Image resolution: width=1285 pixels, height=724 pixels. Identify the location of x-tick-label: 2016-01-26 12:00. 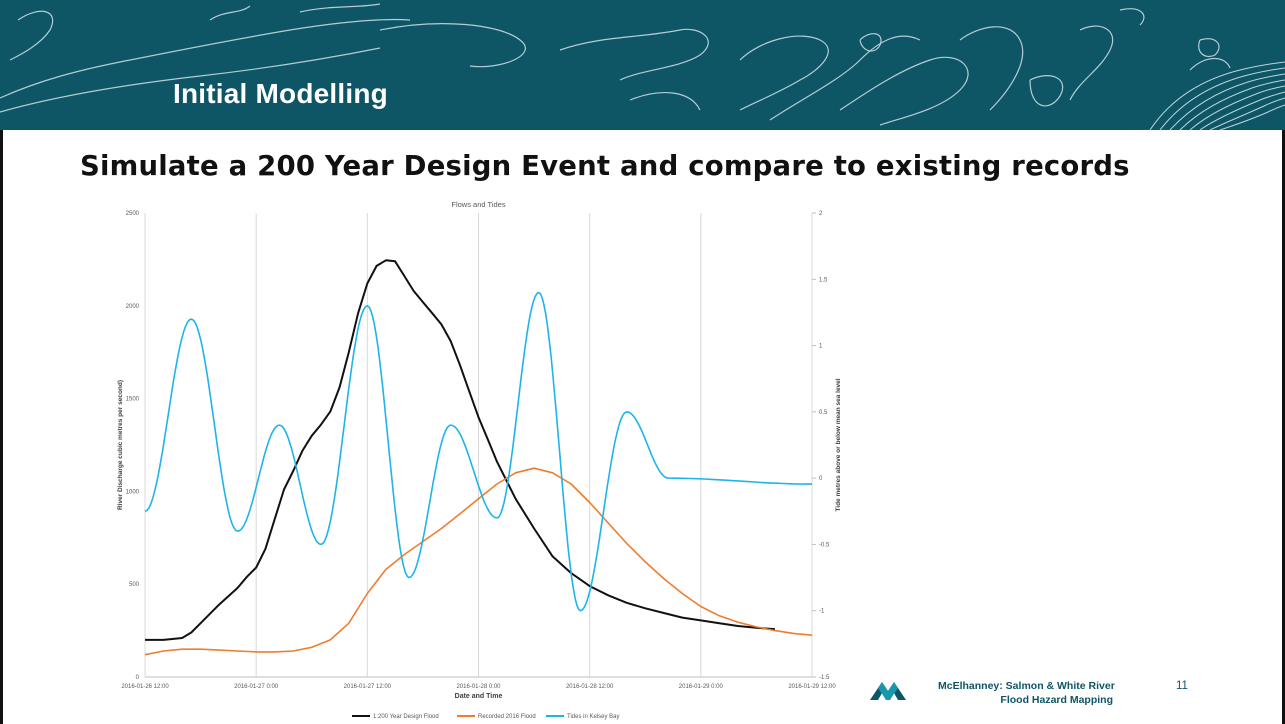
(145, 687).